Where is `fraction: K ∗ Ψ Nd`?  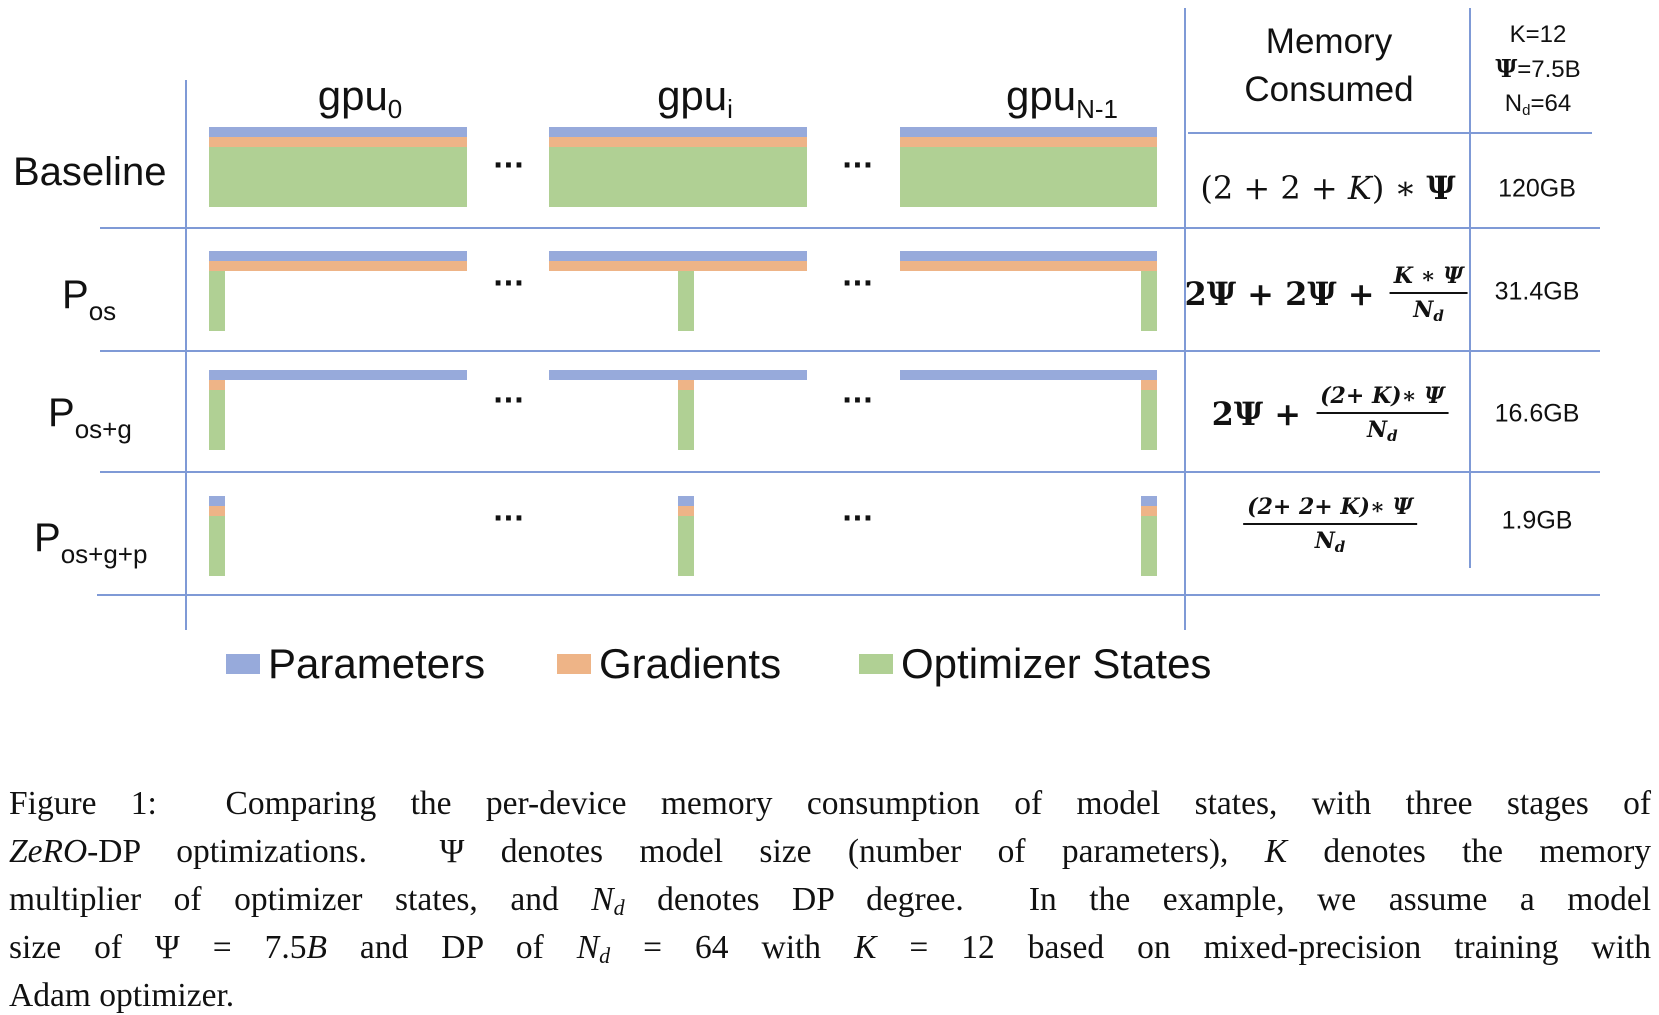
fraction: K ∗ Ψ Nd is located at coordinates (1428, 294).